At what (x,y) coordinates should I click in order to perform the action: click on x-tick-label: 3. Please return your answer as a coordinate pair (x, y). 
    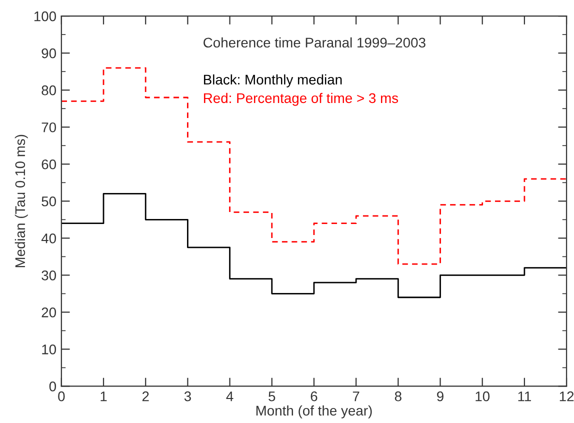
    Looking at the image, I should click on (187, 396).